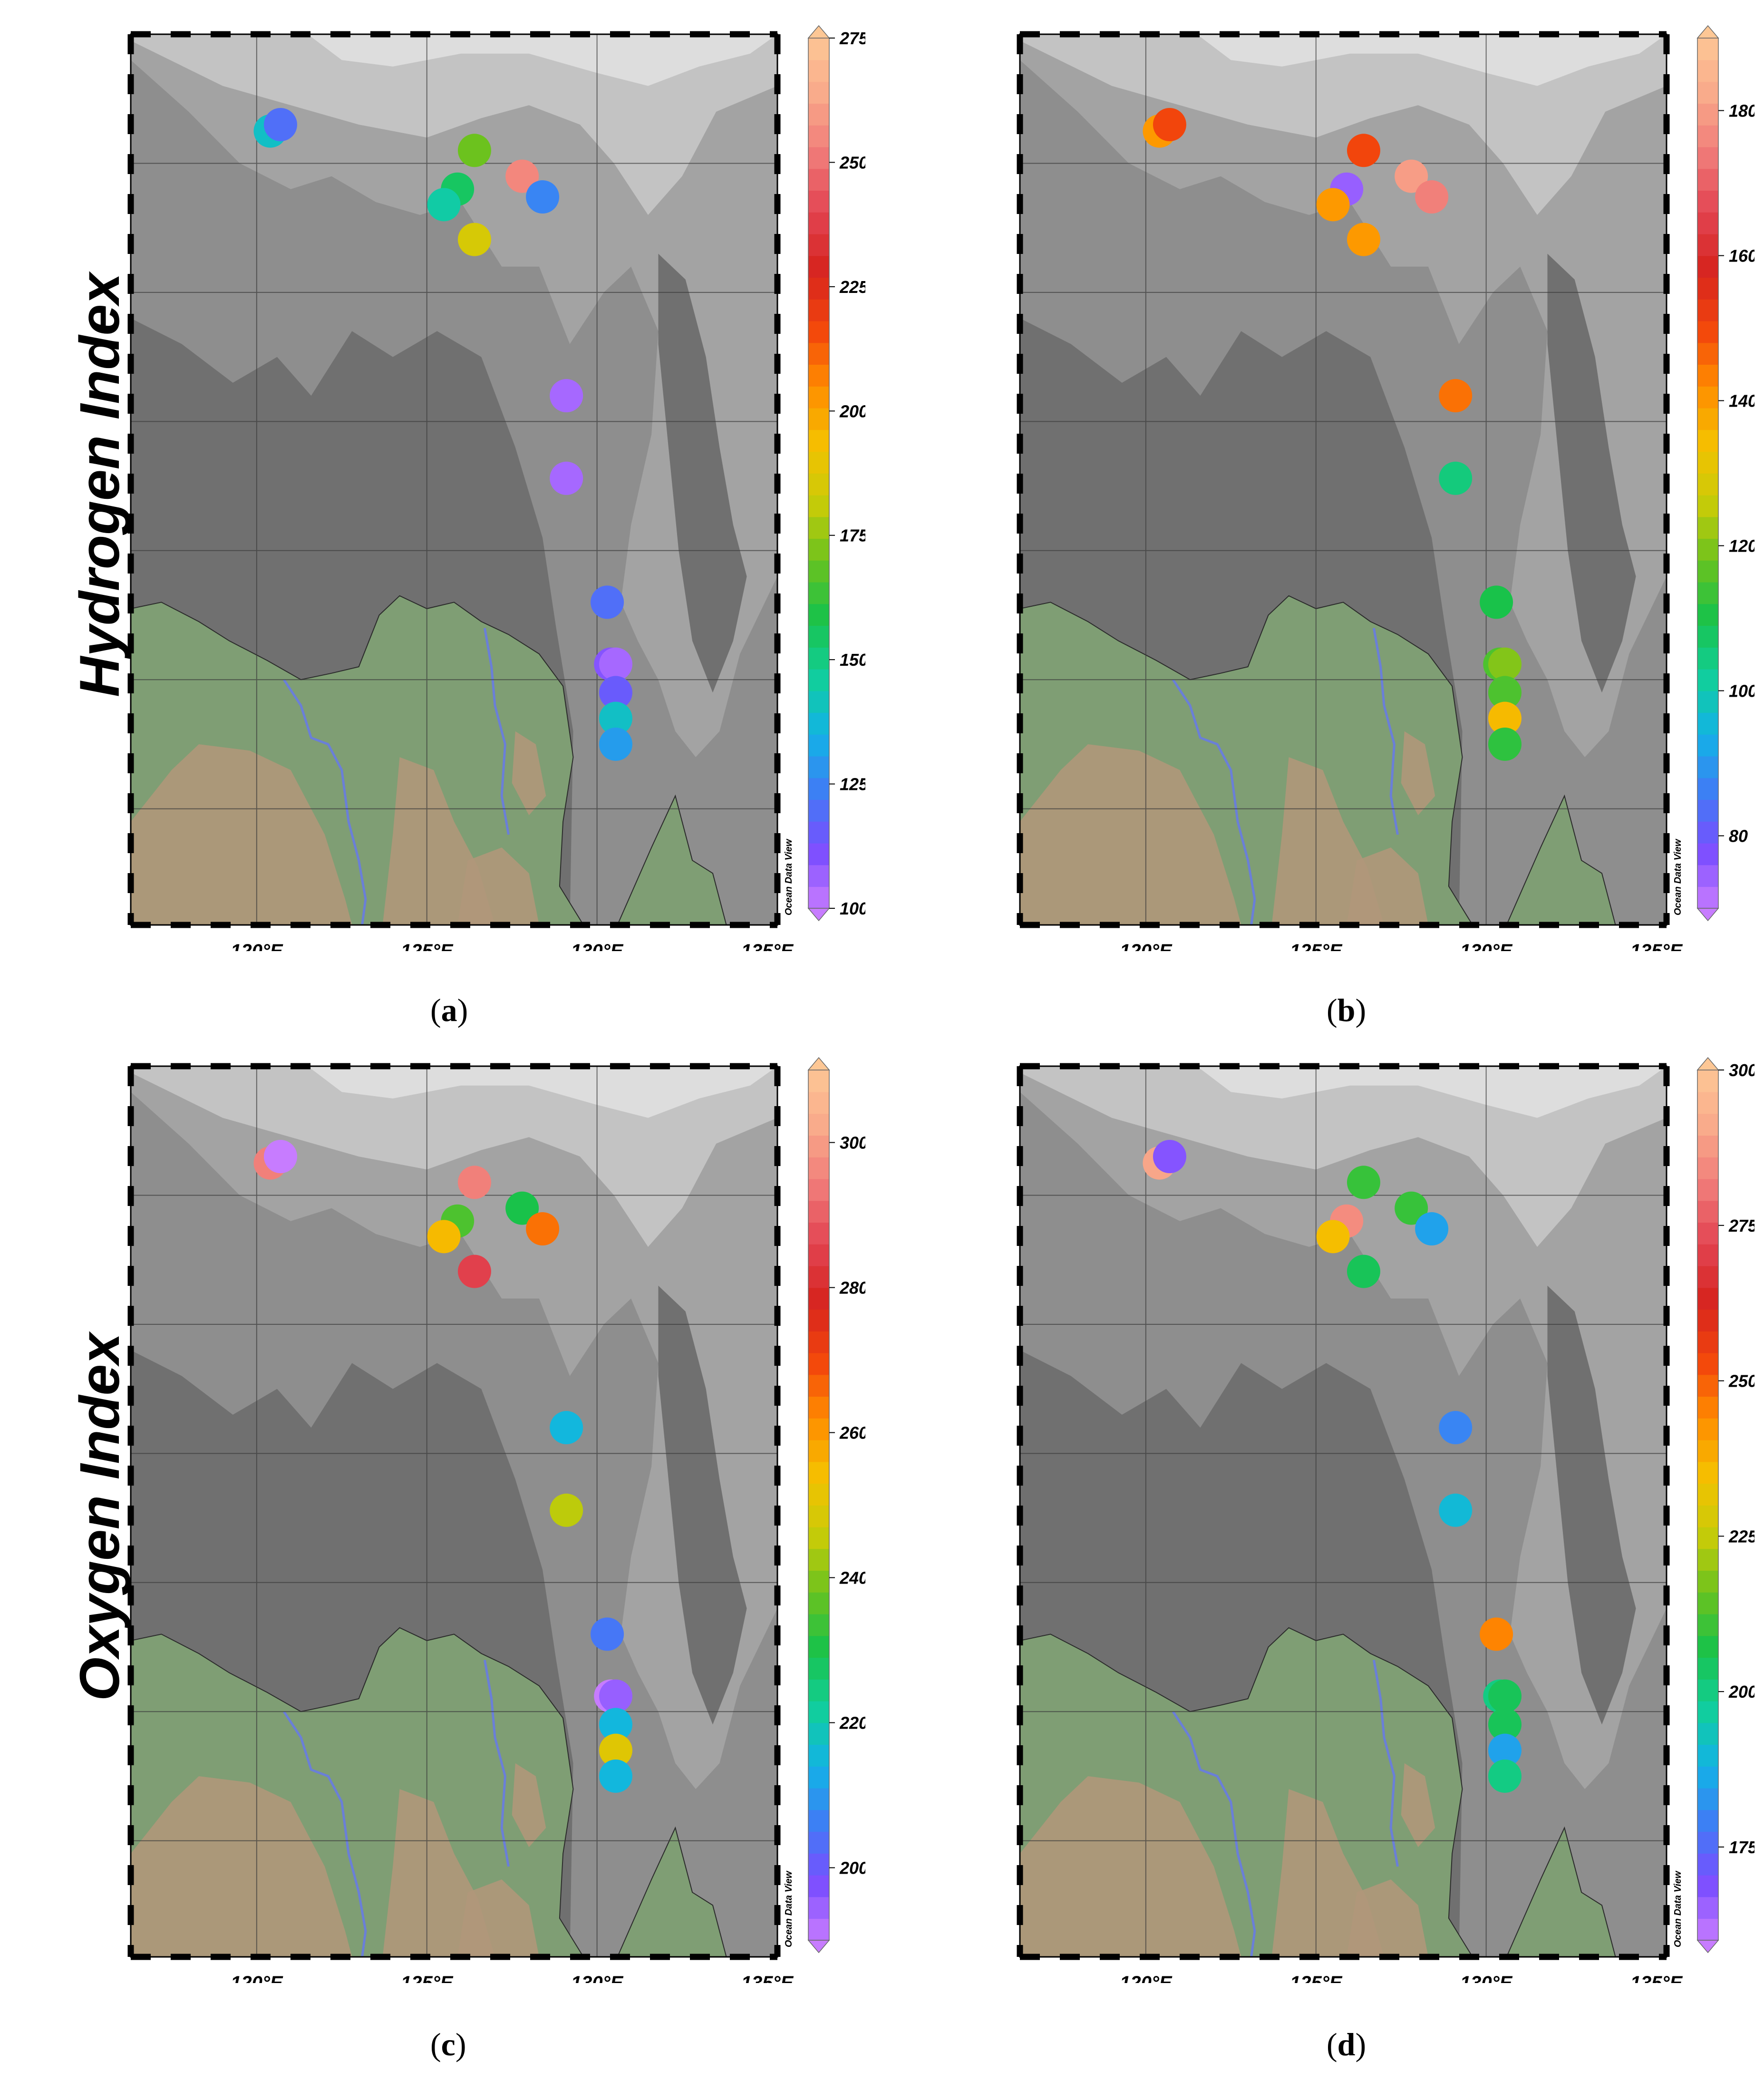  I want to click on colorbar-tick-label: 100, so click(852, 908).